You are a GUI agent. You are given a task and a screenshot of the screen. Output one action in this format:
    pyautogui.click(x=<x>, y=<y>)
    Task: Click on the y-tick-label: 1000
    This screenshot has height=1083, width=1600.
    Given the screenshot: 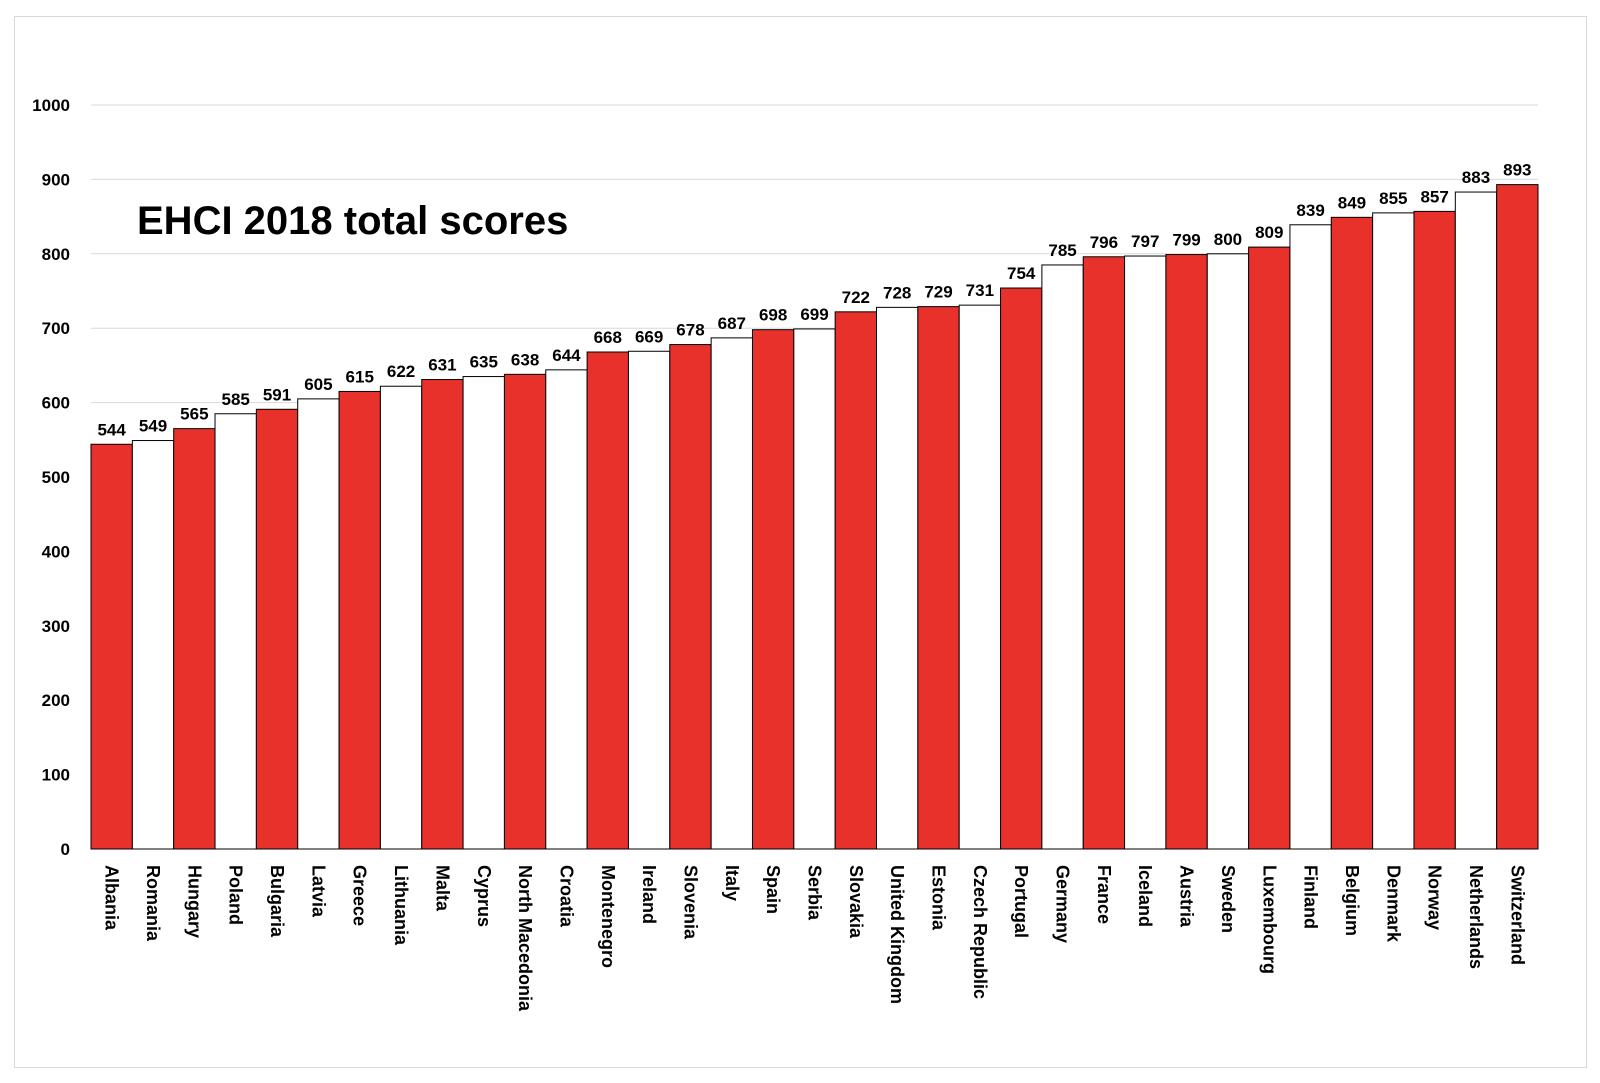 What is the action you would take?
    pyautogui.click(x=51, y=105)
    